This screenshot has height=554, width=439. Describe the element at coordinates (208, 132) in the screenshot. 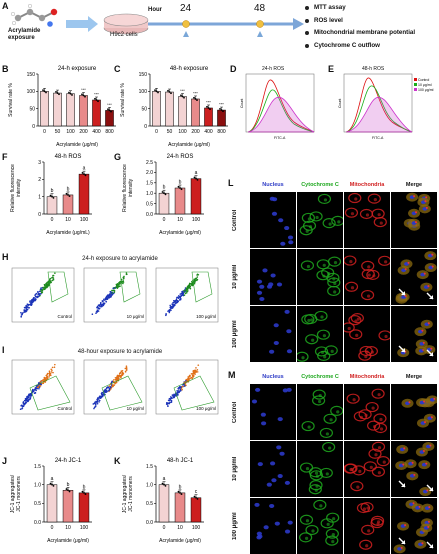

I see `x-tick-label: 400` at that location.